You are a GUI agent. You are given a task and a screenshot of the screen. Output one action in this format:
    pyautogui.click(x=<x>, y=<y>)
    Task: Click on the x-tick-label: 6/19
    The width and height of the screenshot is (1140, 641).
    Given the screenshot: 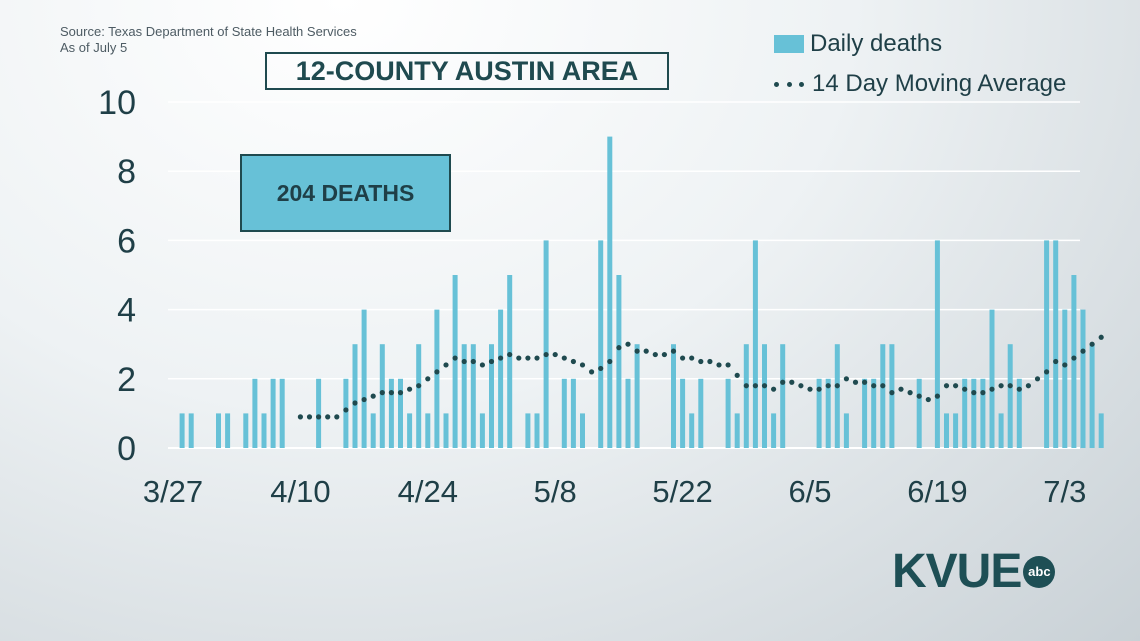 What is the action you would take?
    pyautogui.click(x=937, y=491)
    